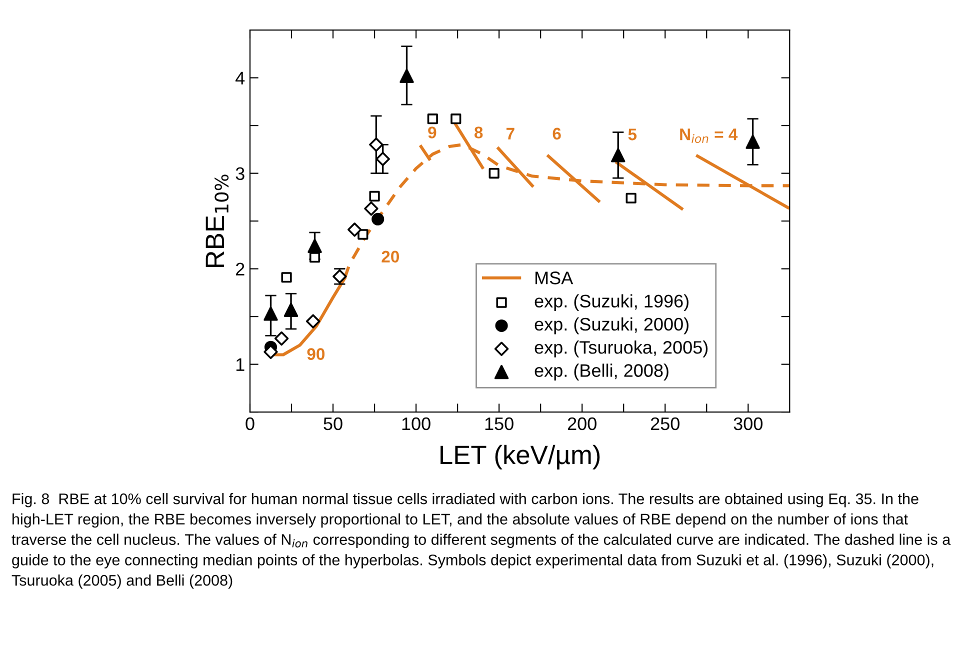  I want to click on x-axis-title: LET (keV/µm), so click(520, 457).